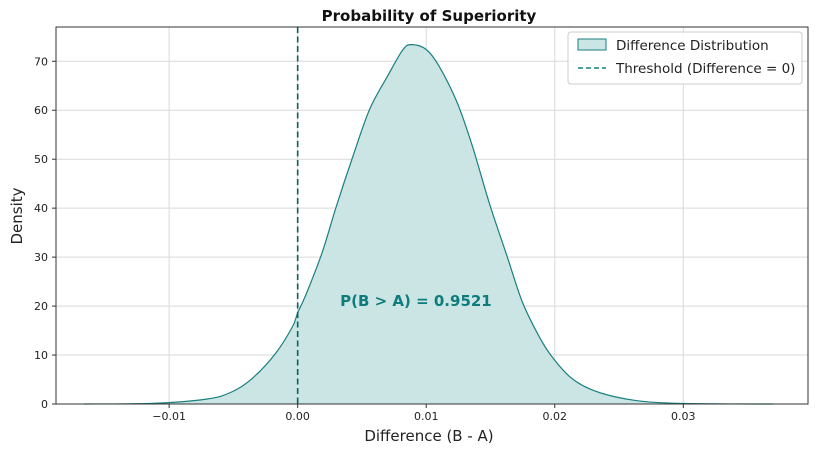 This screenshot has height=451, width=816. Describe the element at coordinates (555, 416) in the screenshot. I see `x-tick-label: 0.02` at that location.